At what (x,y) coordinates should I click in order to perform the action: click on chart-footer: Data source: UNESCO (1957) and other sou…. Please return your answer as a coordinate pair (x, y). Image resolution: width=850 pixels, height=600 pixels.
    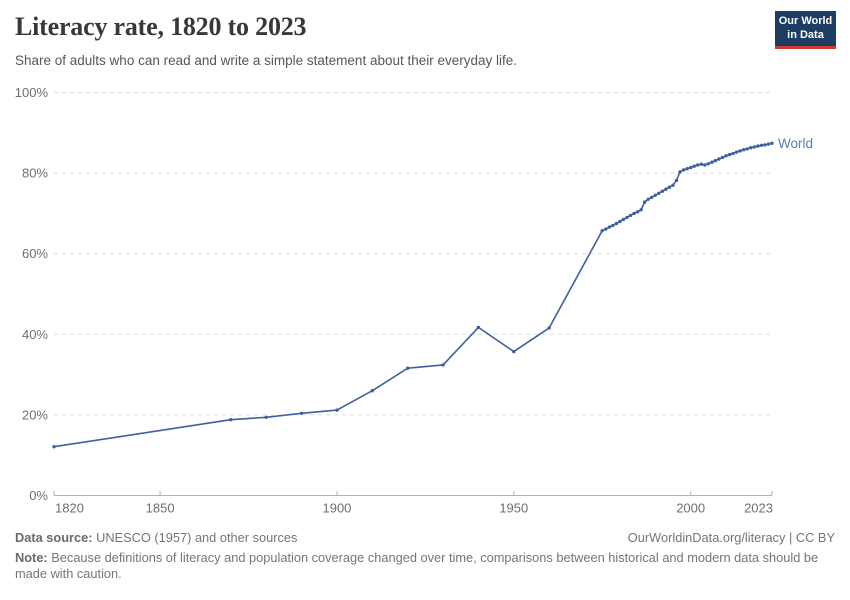
    Looking at the image, I should click on (425, 556).